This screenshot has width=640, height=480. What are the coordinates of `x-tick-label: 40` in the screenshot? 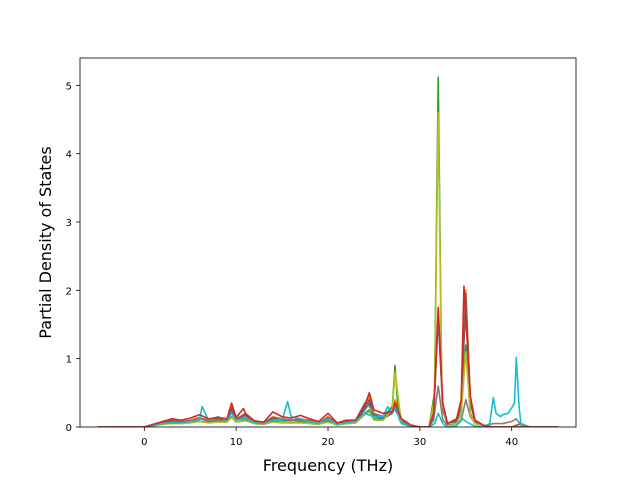 It's located at (511, 442).